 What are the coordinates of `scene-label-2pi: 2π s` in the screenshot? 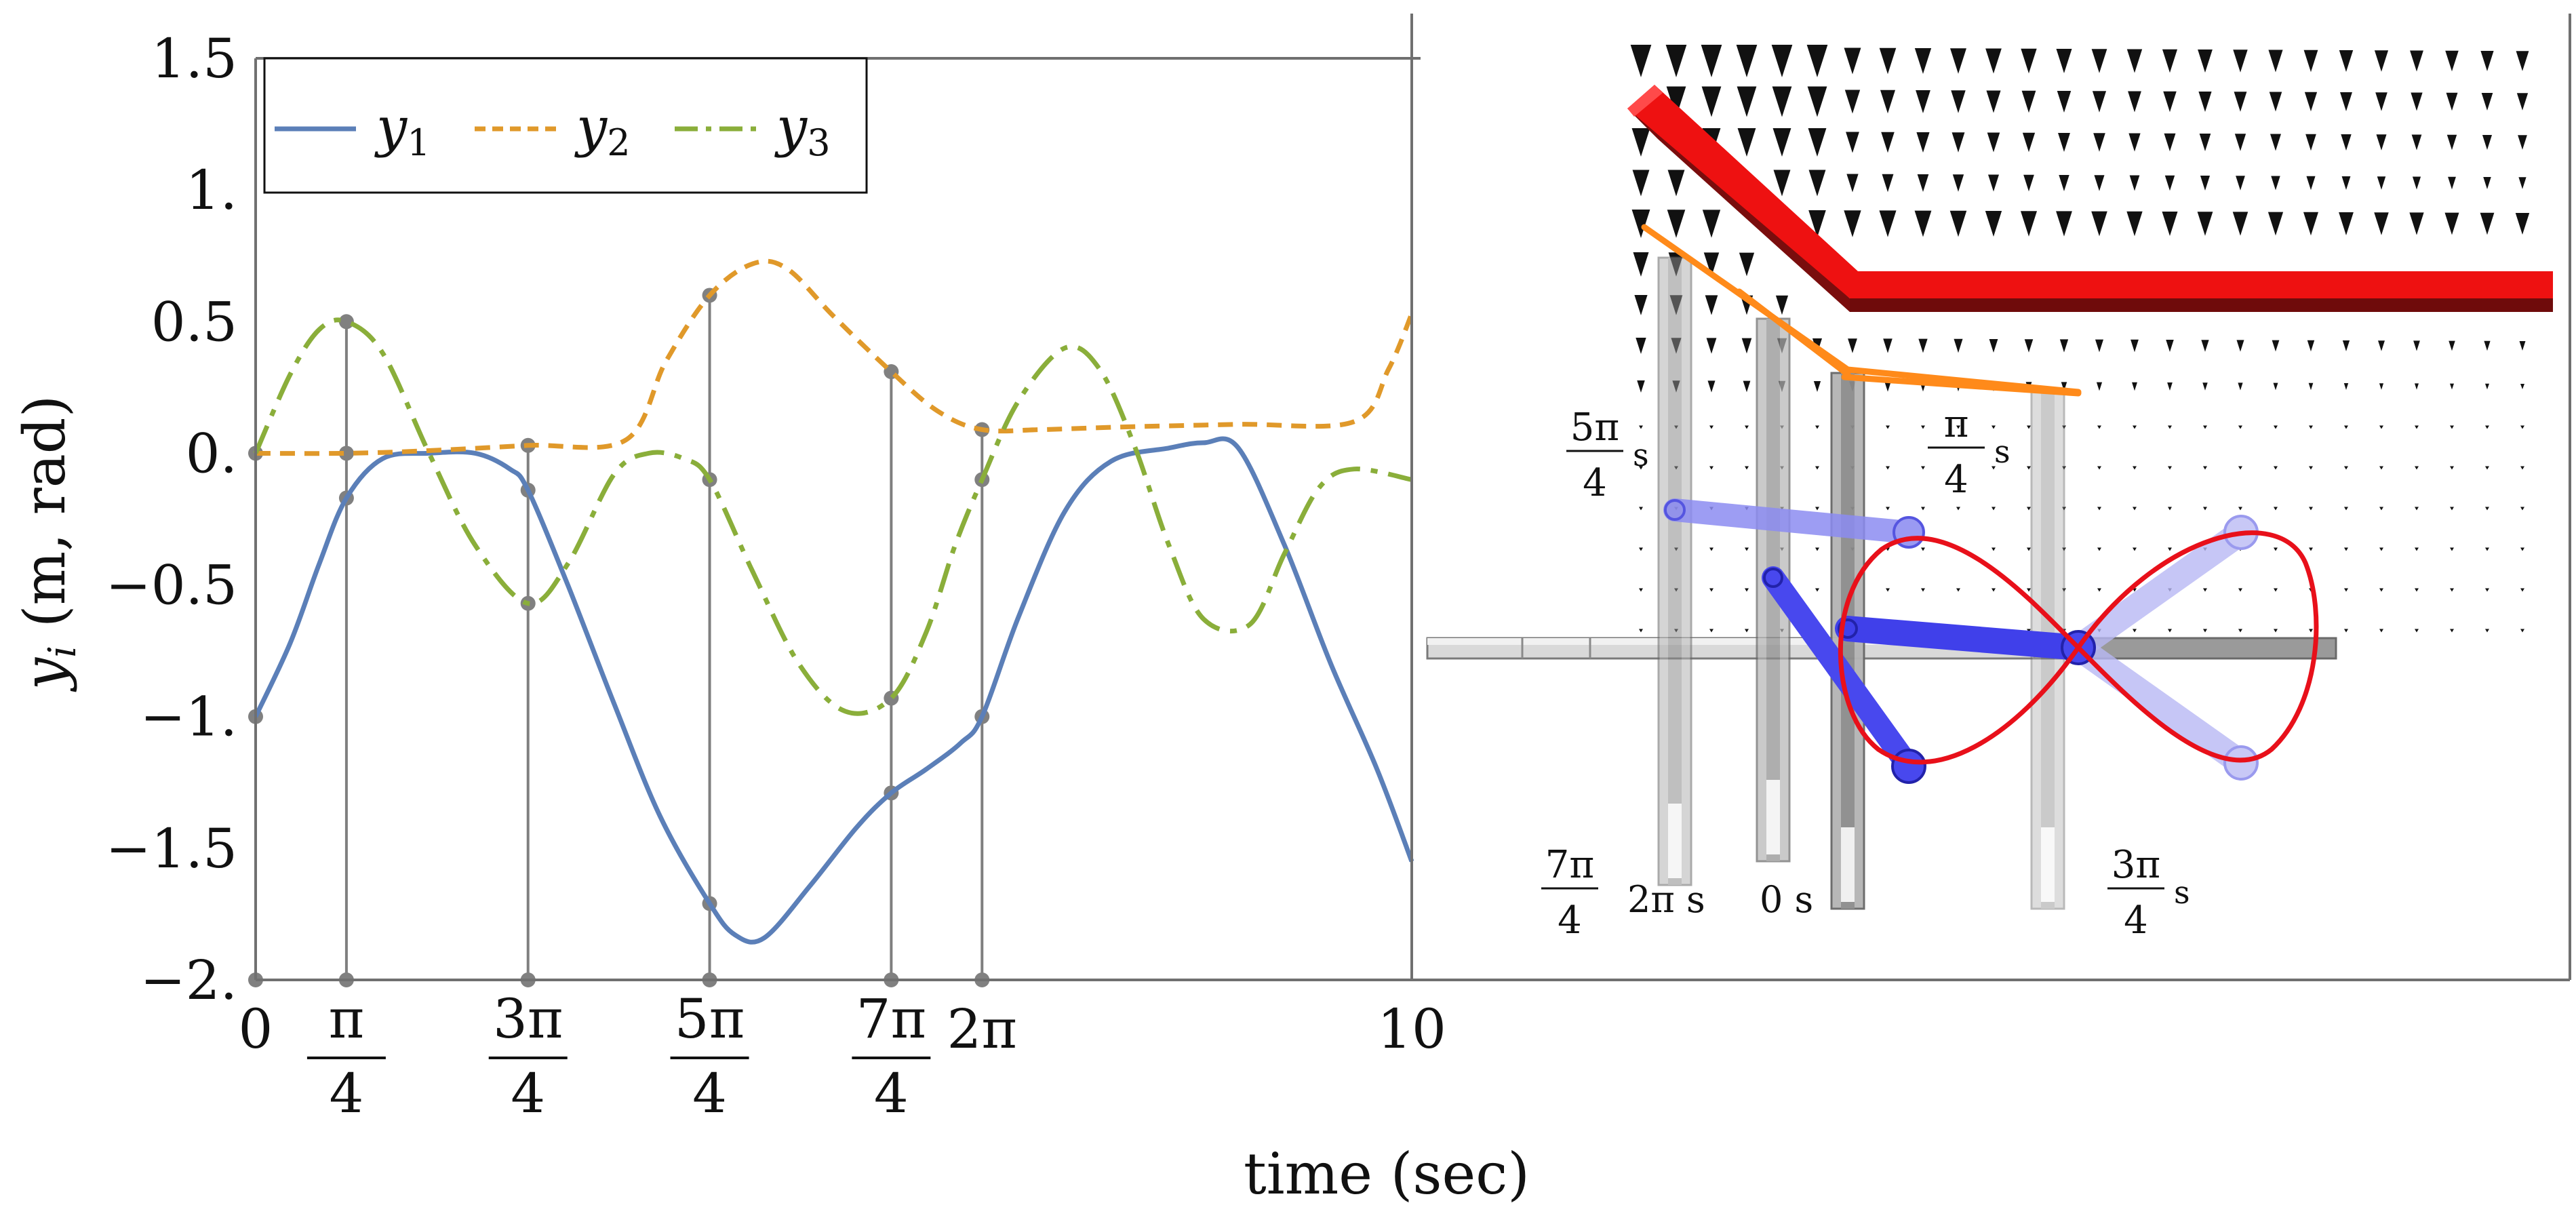 It's located at (1666, 899).